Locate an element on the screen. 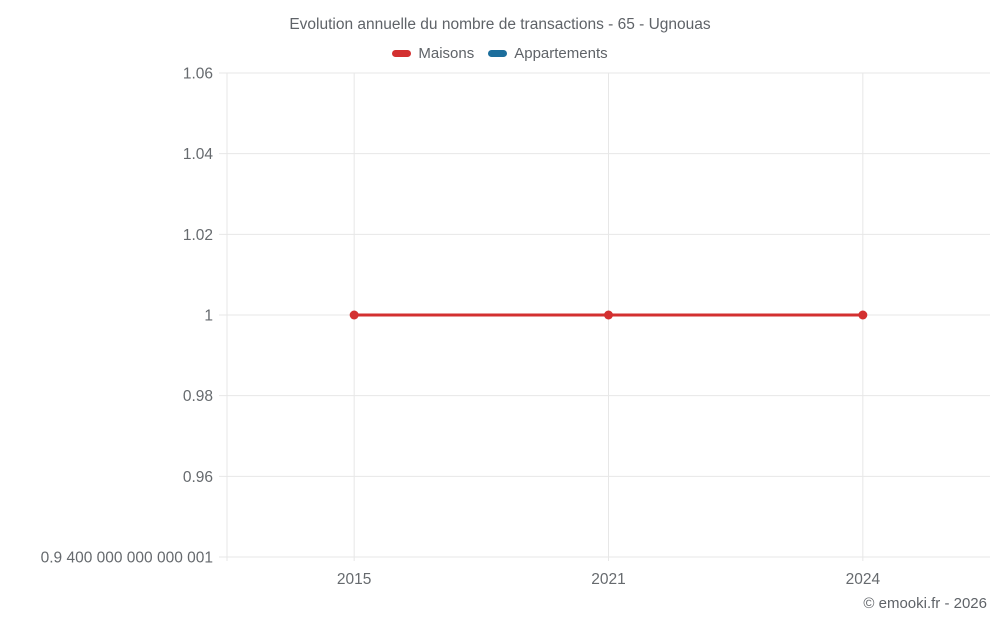  legend-label-maisons: Maisons is located at coordinates (446, 53).